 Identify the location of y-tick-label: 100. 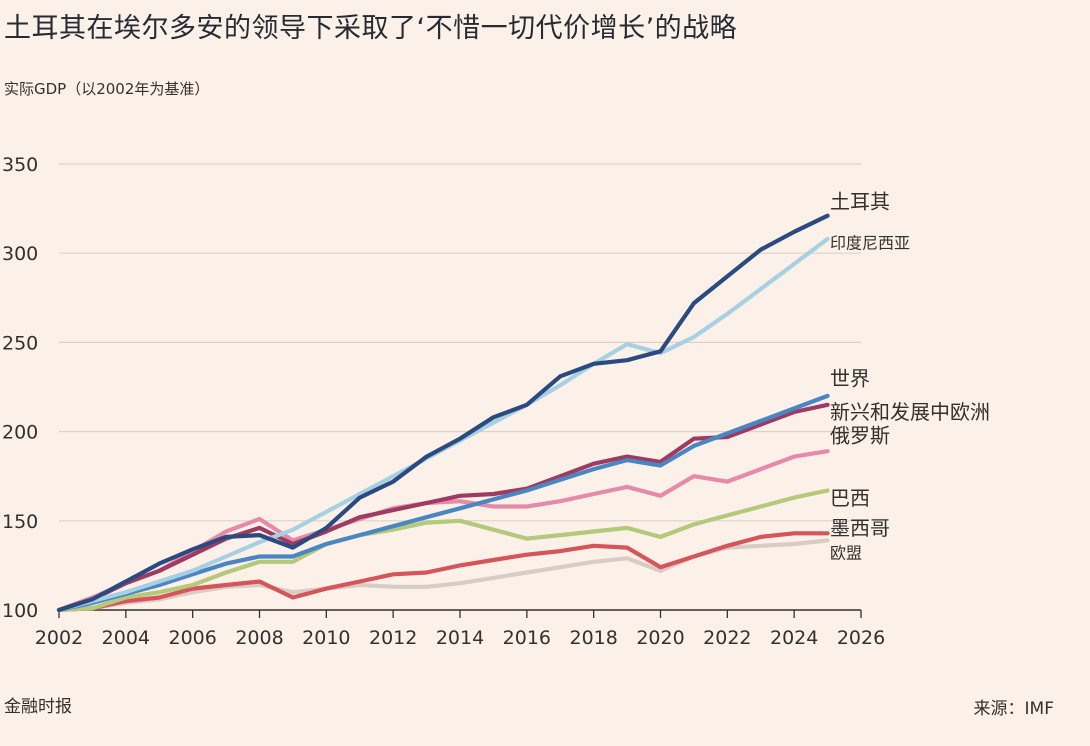
(20, 611).